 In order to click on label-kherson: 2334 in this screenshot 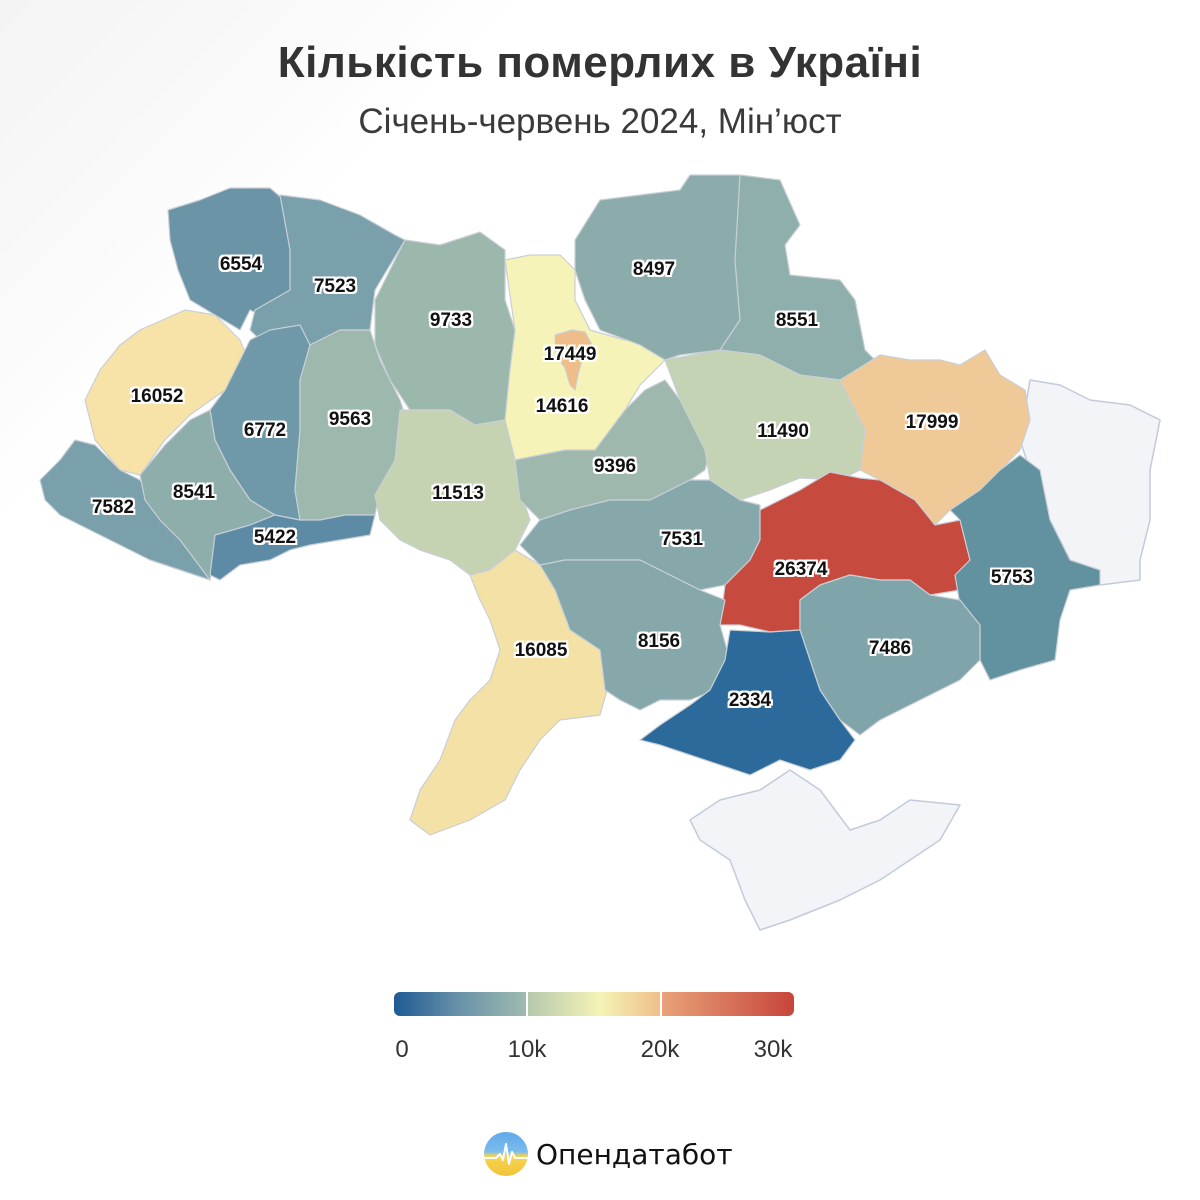, I will do `click(750, 700)`.